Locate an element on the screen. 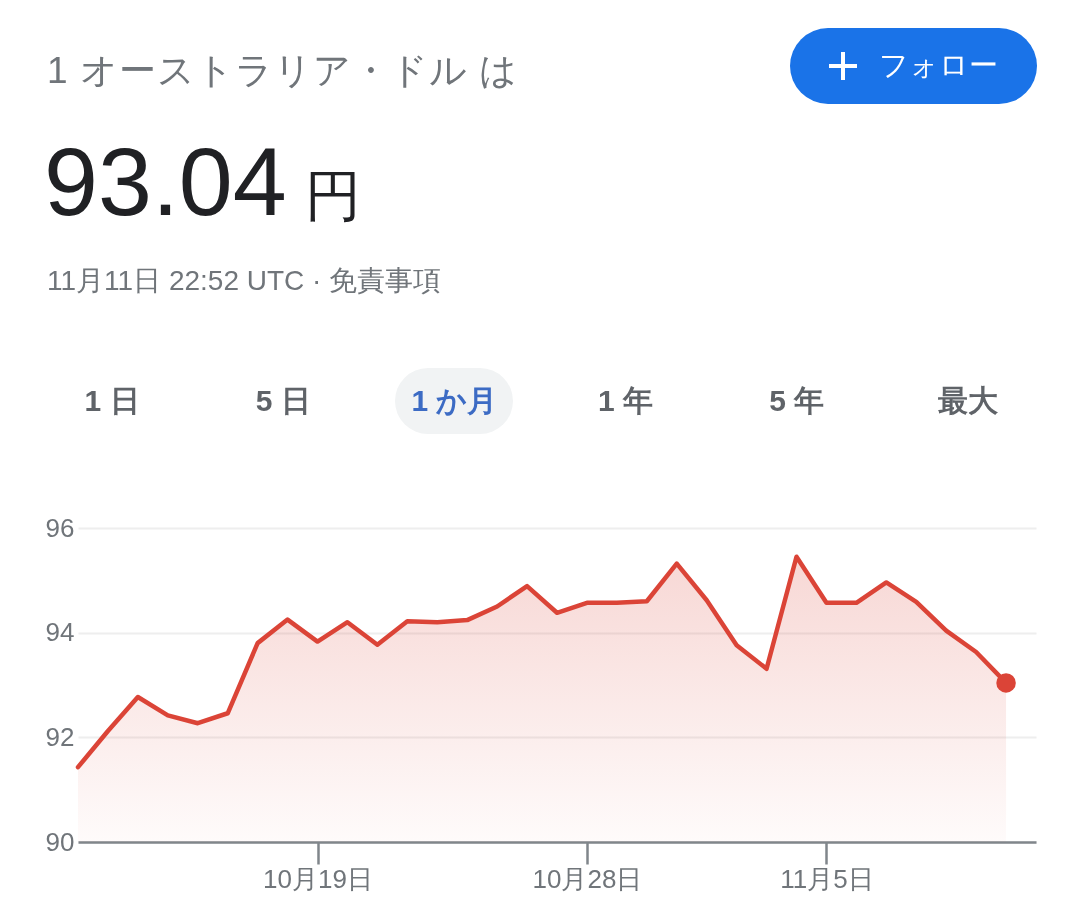 The width and height of the screenshot is (1080, 920). y-tick-label: 96 is located at coordinates (60, 527).